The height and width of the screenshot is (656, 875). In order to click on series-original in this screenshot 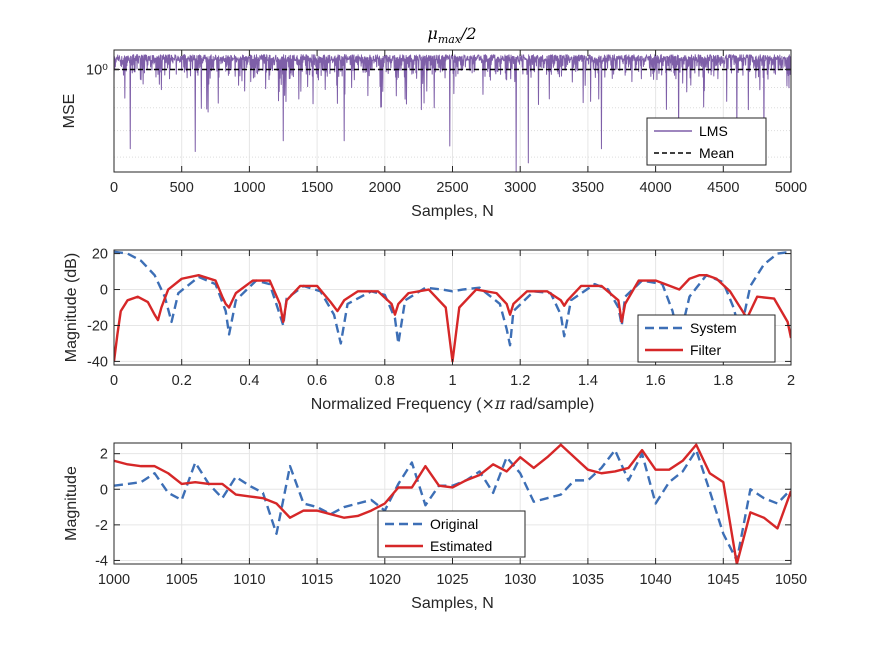, I will do `click(452, 505)`.